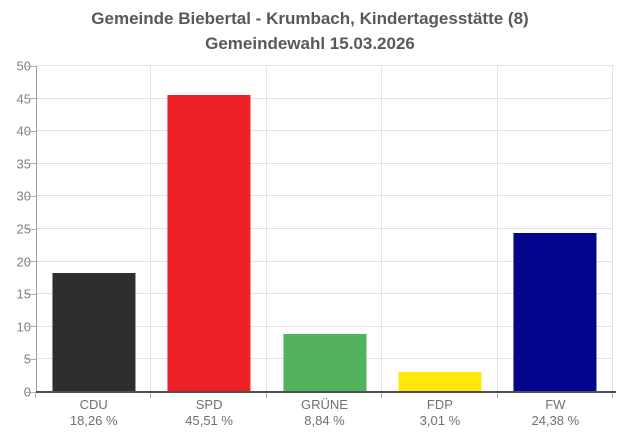 The width and height of the screenshot is (620, 442). I want to click on y-tick-label-15: 15, so click(23, 294).